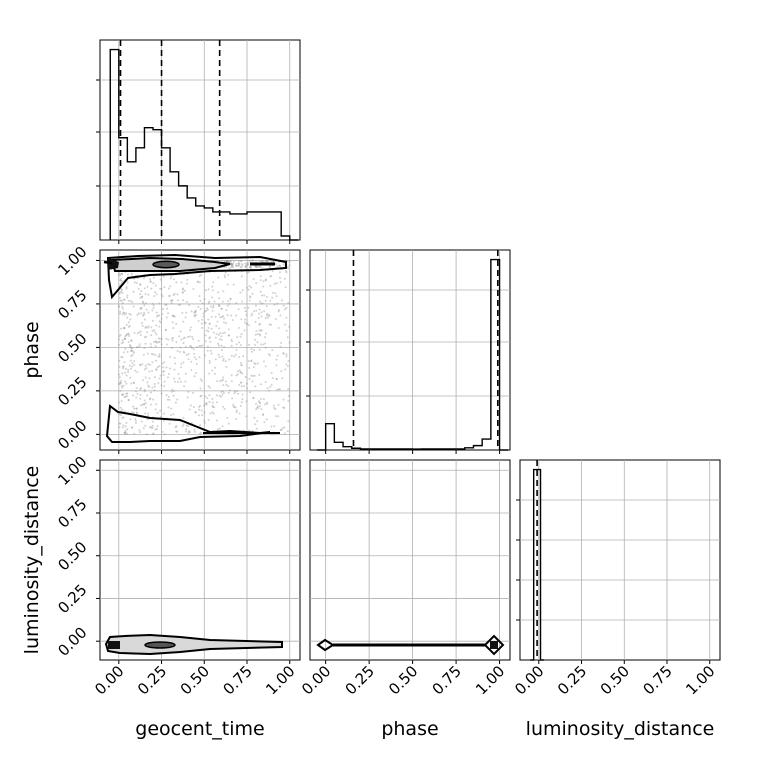  I want to click on gridlines, so click(410, 560).